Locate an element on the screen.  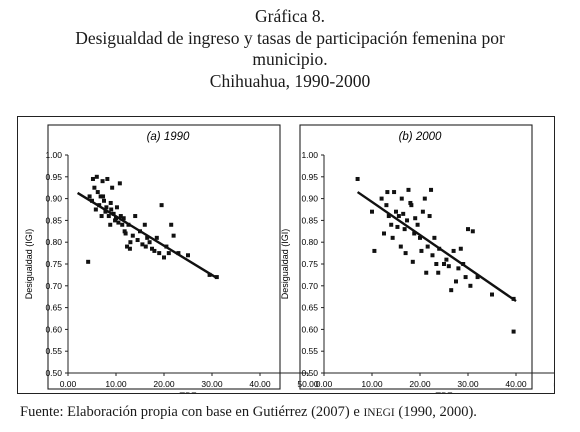
panel-2-x-tick-label: 40.00 is located at coordinates (516, 384).